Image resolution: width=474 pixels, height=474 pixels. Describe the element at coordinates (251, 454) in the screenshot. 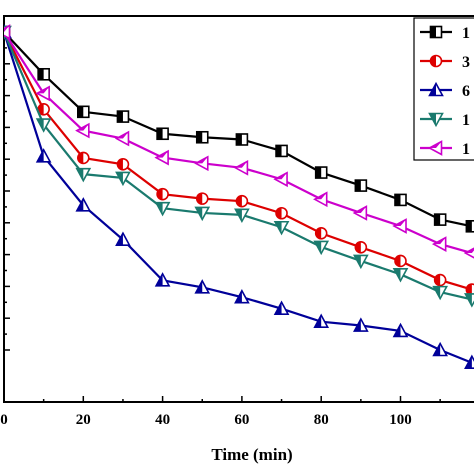

I see `x-axis-label: Time (min)` at that location.